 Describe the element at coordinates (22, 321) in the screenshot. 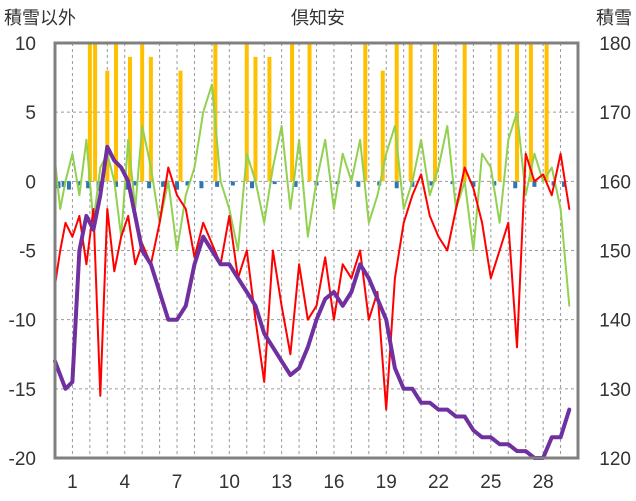

I see `y-left-tick-label: -10` at that location.